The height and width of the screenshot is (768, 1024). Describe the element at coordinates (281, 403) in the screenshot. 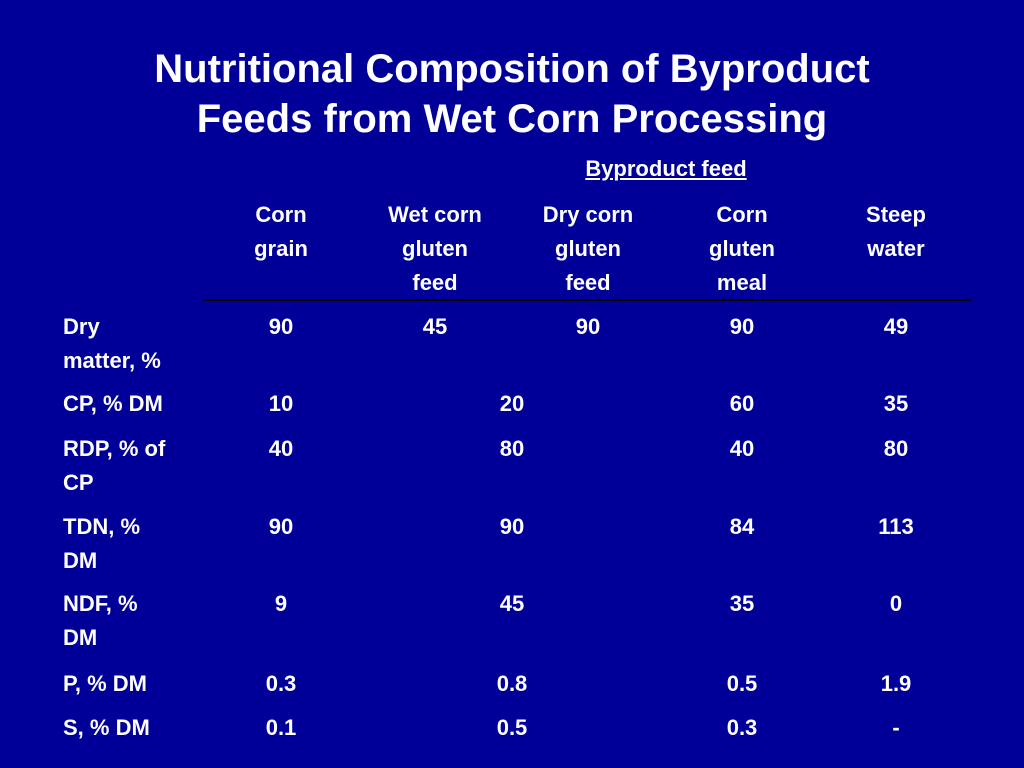

I see `table-cell: 10` at that location.